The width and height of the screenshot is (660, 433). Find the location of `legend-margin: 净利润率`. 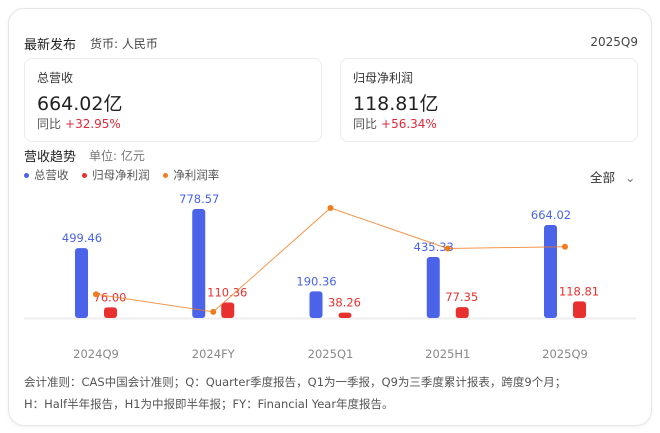

legend-margin: 净利润率 is located at coordinates (191, 175).